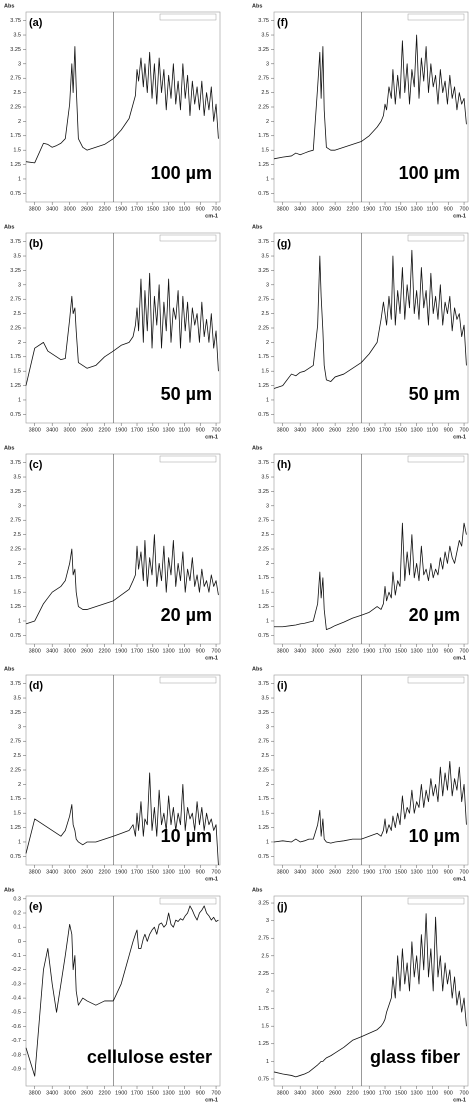  What do you see at coordinates (36, 465) in the screenshot?
I see `panel-label: (c)` at bounding box center [36, 465].